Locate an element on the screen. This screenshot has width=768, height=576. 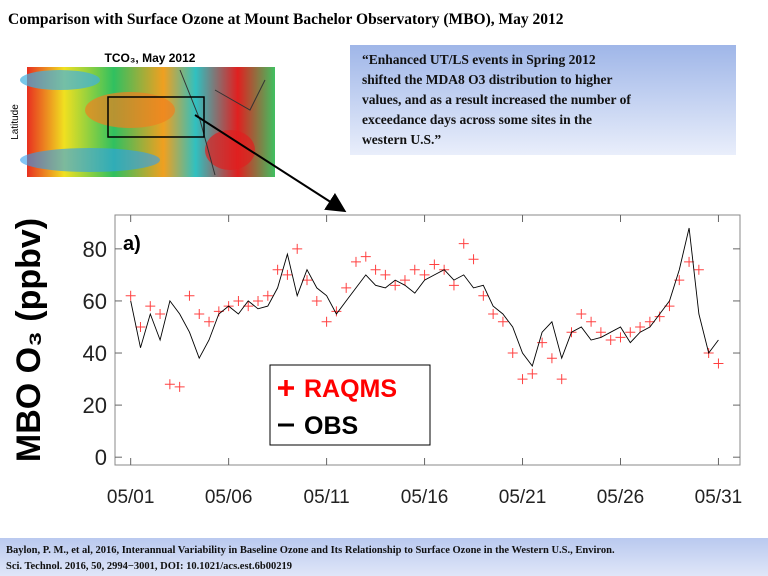
region-box is located at coordinates (156, 117).